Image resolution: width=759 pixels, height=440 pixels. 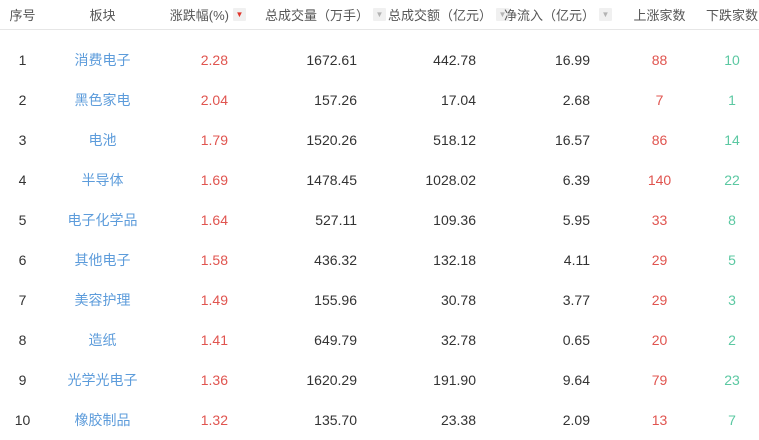 I want to click on row-index: 9, so click(x=22, y=380).